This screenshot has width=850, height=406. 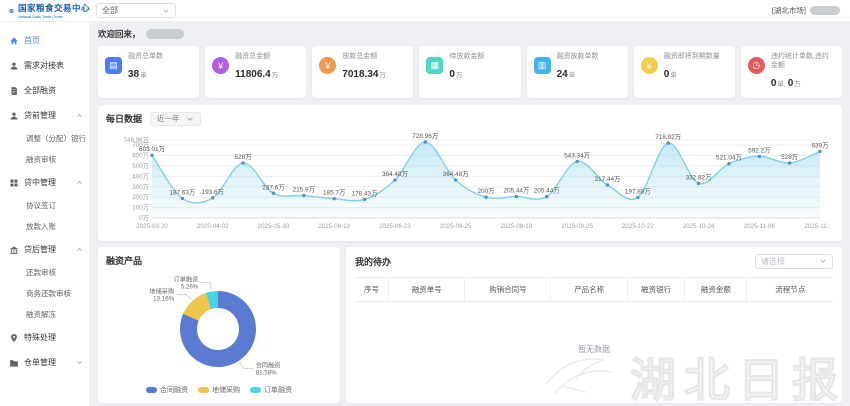 I want to click on svg-text: 317.44万, so click(x=607, y=178).